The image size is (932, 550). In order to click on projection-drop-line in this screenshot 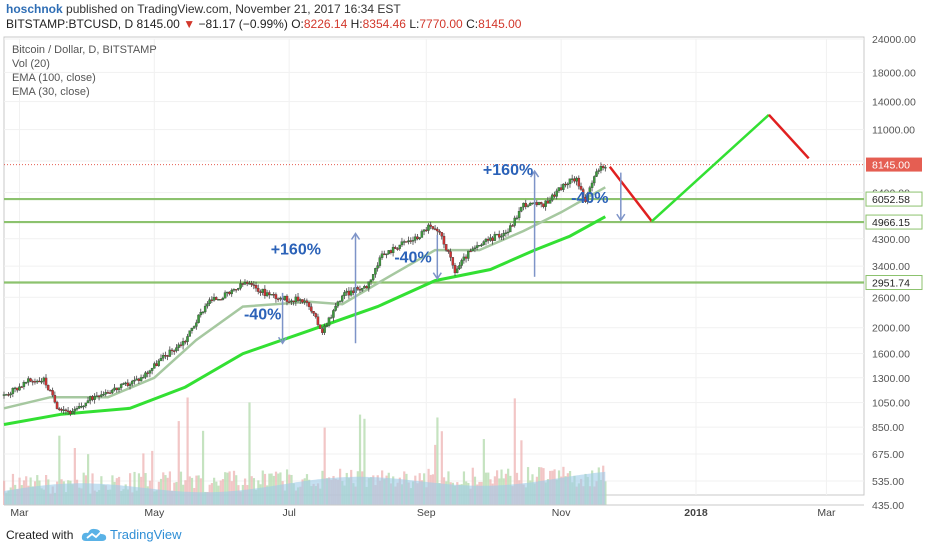, I will do `click(630, 194)`.